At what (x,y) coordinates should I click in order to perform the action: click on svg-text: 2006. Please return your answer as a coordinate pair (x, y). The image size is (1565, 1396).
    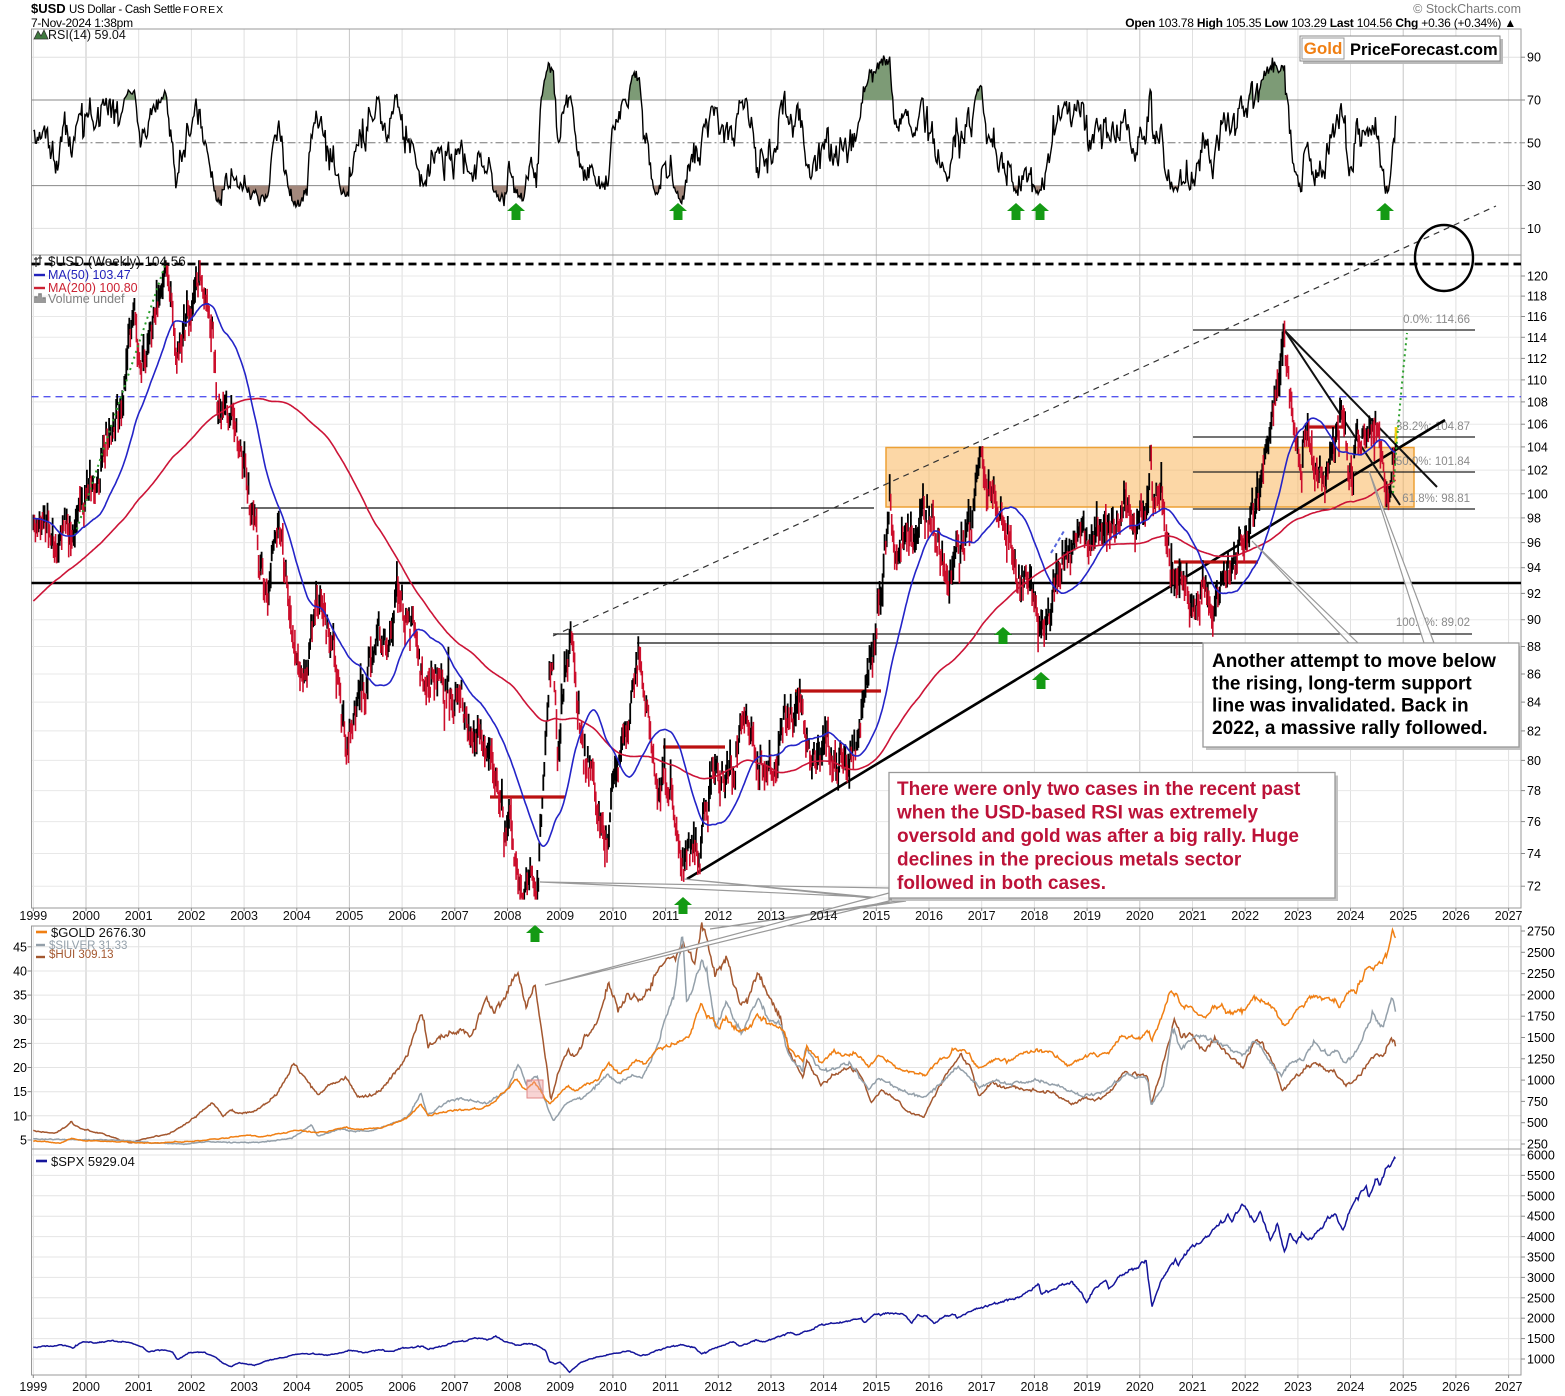
    Looking at the image, I should click on (402, 916).